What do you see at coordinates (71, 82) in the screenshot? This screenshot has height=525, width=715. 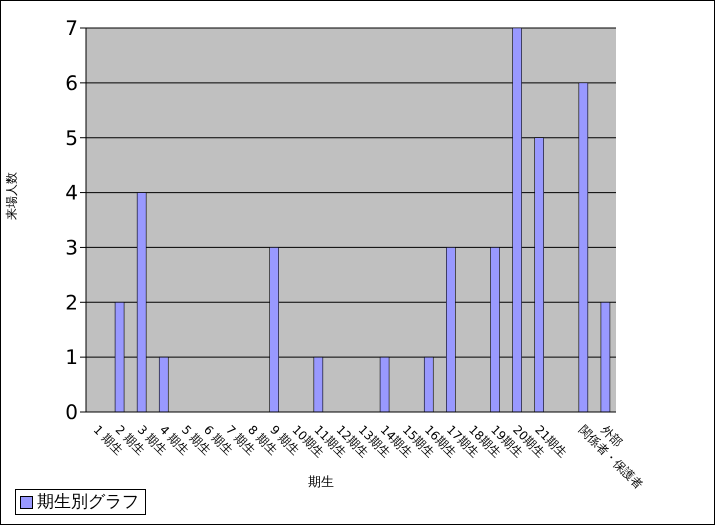 I see `y-tick-label: 6` at bounding box center [71, 82].